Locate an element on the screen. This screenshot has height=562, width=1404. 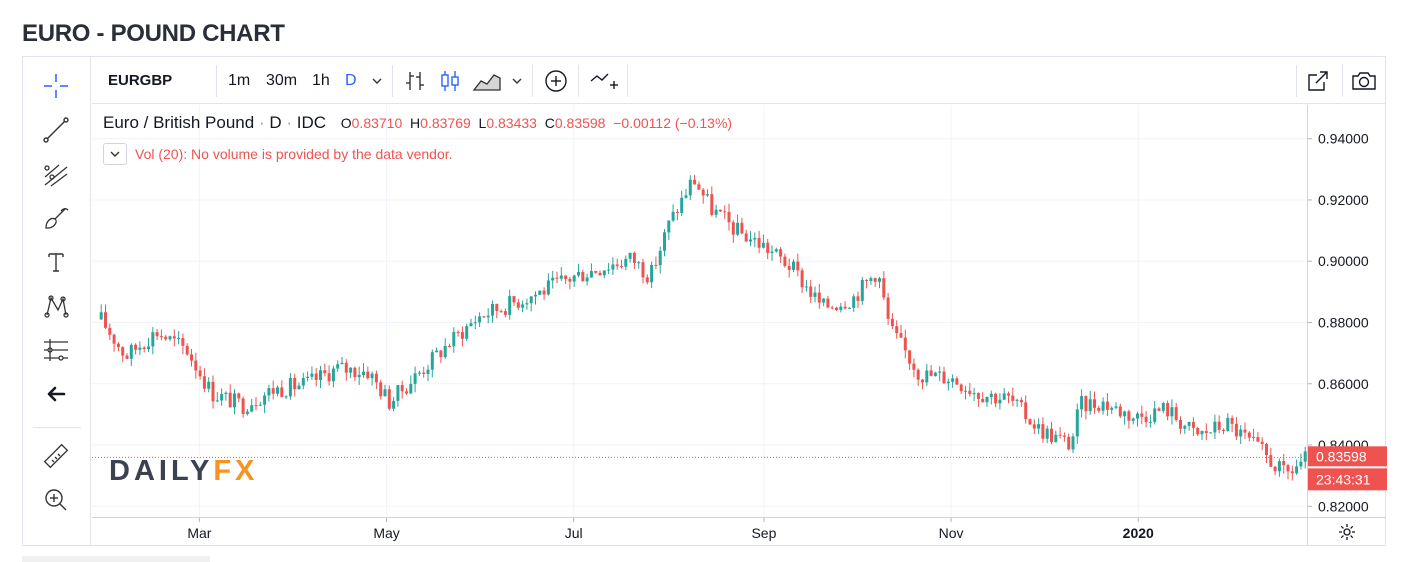
measure-lines-tool is located at coordinates (56, 350).